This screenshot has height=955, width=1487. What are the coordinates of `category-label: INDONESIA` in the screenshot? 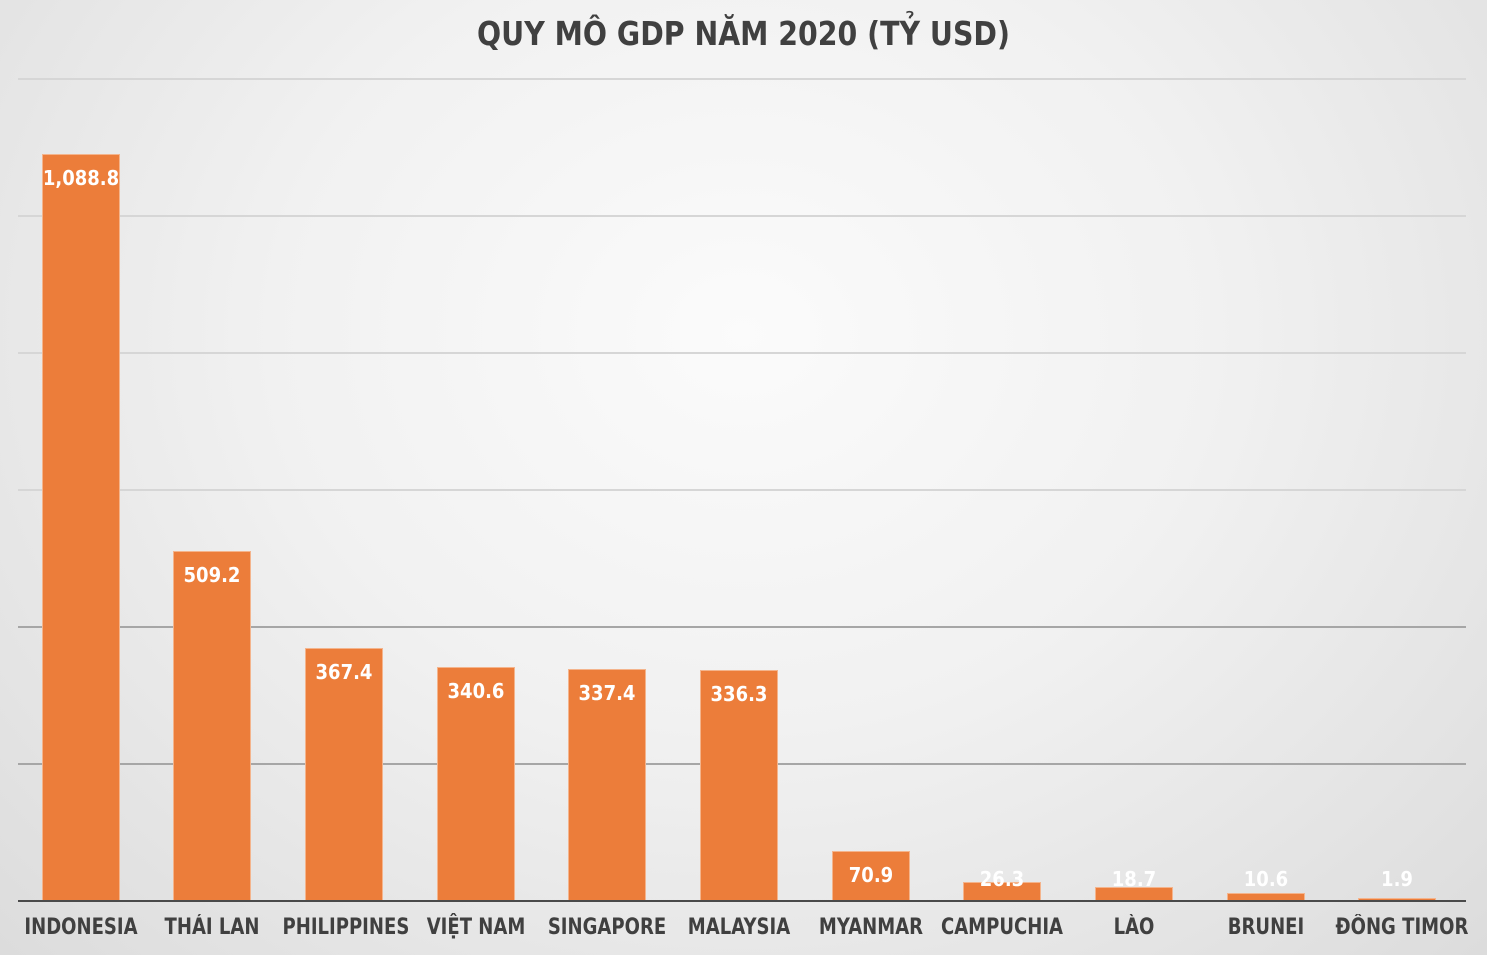 It's located at (81, 927).